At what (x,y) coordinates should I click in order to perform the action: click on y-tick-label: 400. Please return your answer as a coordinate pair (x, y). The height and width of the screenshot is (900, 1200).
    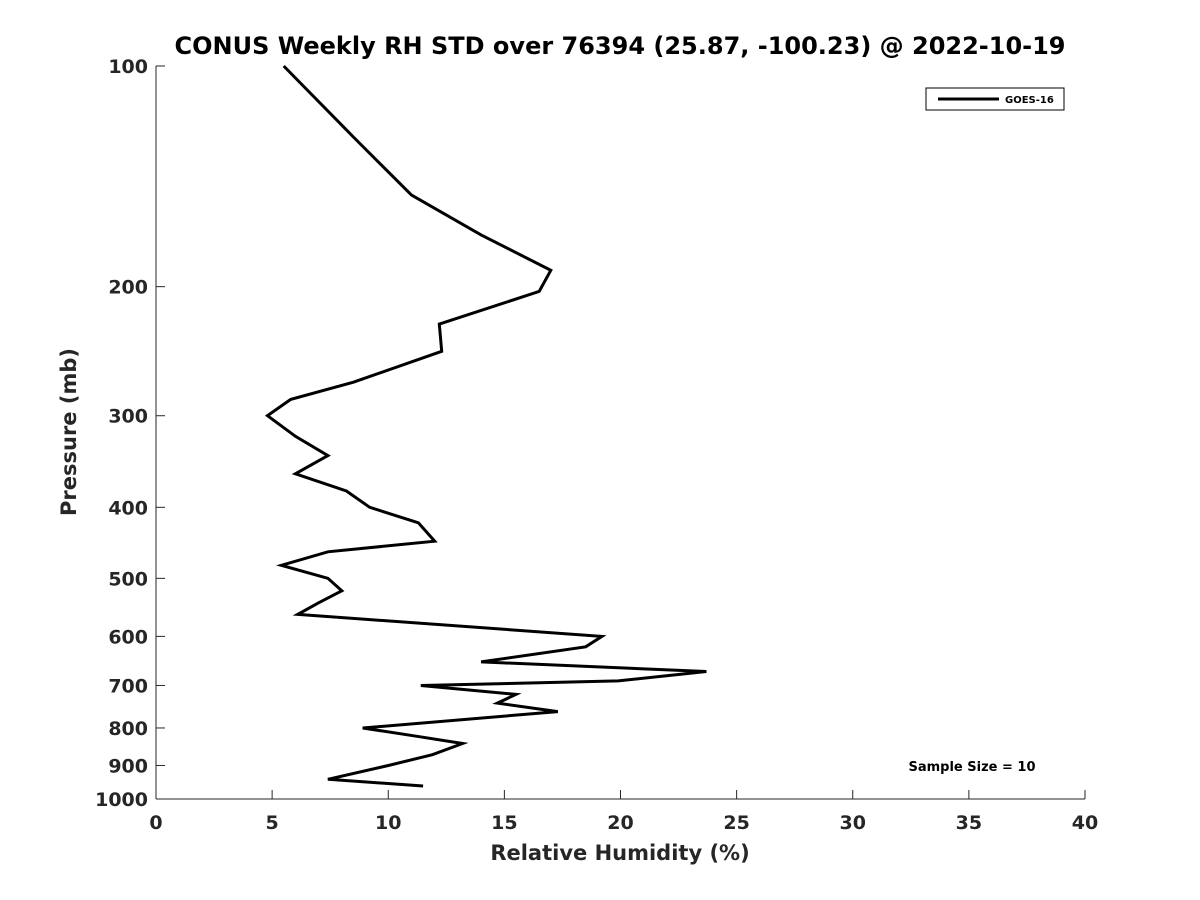
    Looking at the image, I should click on (128, 508).